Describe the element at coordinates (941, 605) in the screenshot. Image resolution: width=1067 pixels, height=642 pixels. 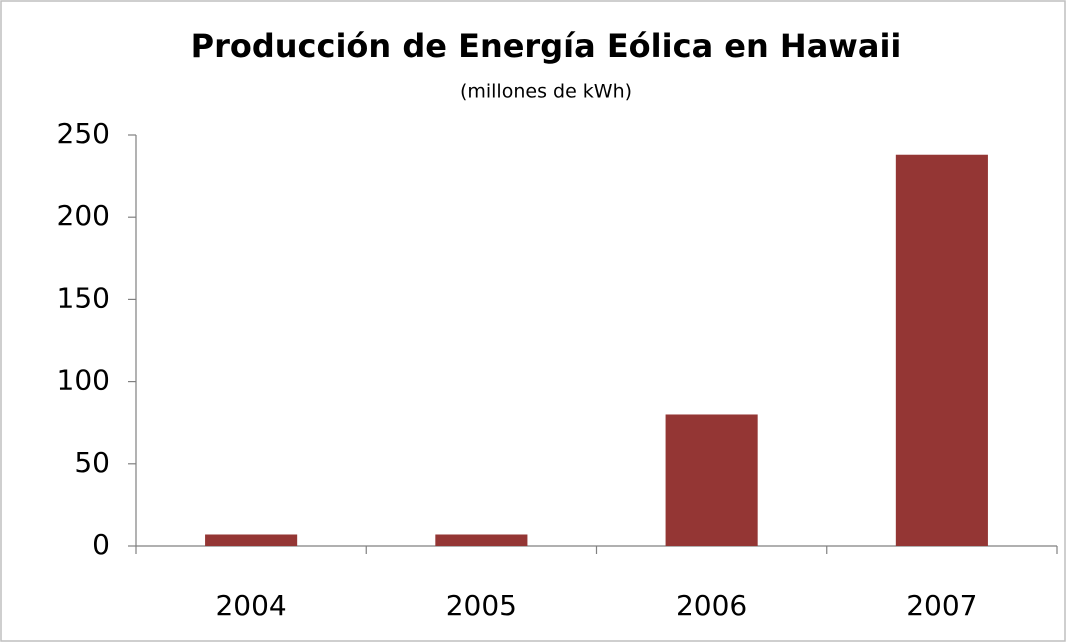
I see `x-tick-label: 2007` at that location.